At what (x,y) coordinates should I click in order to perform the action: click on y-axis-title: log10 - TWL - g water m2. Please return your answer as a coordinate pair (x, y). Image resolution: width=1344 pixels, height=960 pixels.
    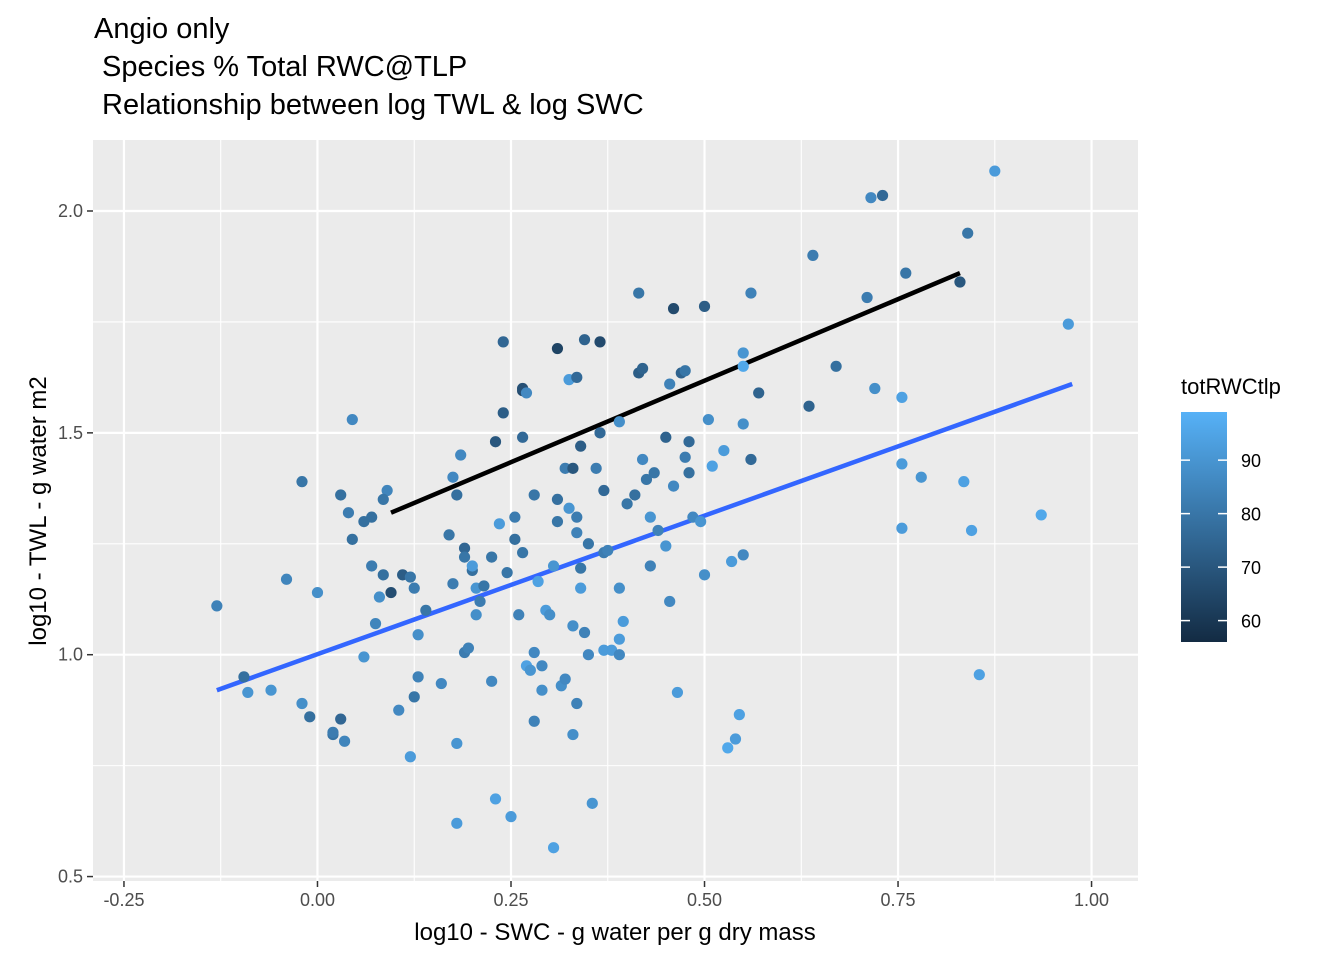
    Looking at the image, I should click on (38, 510).